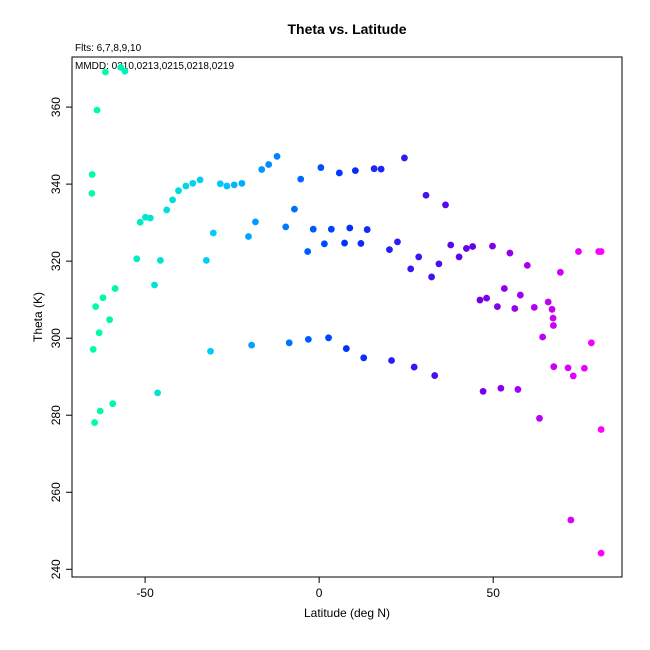  Describe the element at coordinates (56, 415) in the screenshot. I see `y-tick-label: 280` at that location.